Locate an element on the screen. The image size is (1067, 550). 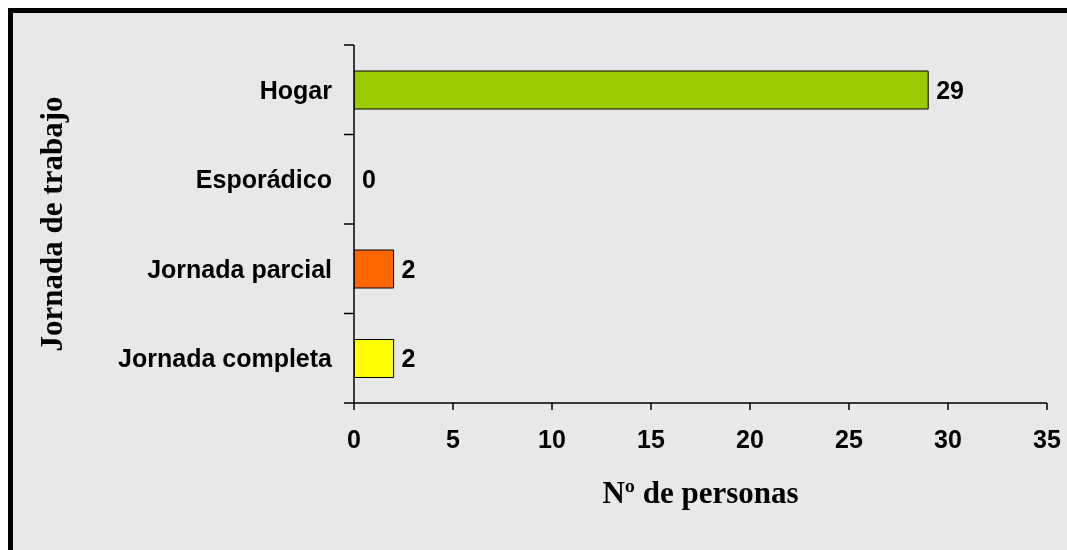
x-tick-label: 0 is located at coordinates (354, 438).